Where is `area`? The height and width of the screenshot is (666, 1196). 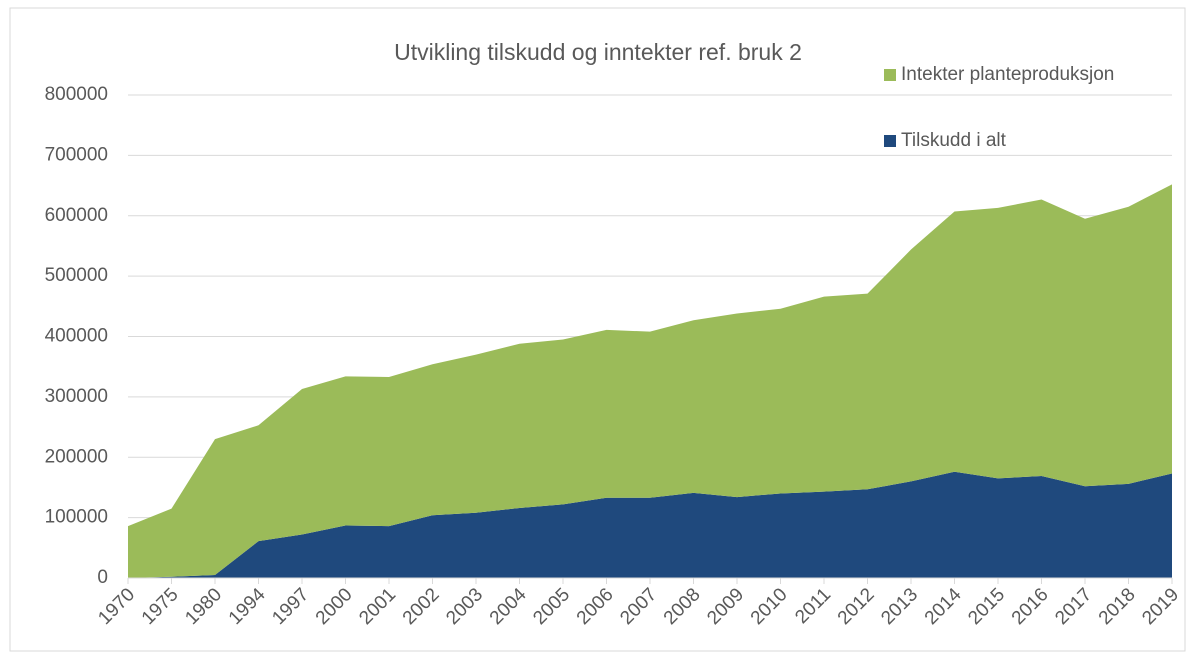 area is located at coordinates (650, 524).